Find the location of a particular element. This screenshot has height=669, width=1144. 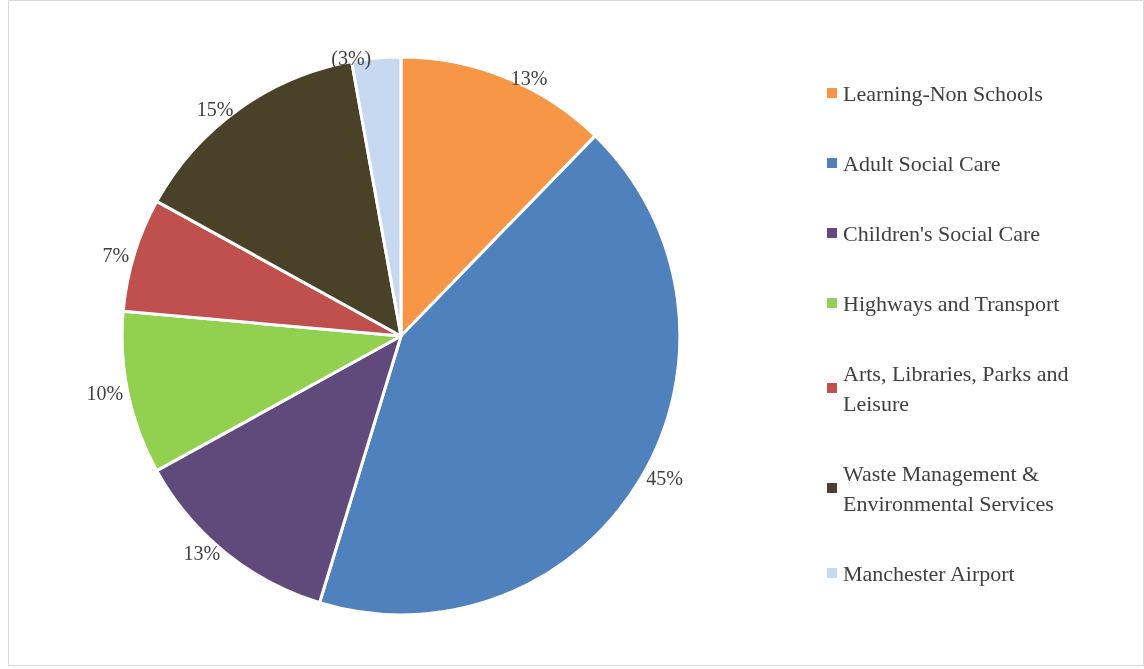

legend-label: Learning-Non Schools is located at coordinates (943, 93).